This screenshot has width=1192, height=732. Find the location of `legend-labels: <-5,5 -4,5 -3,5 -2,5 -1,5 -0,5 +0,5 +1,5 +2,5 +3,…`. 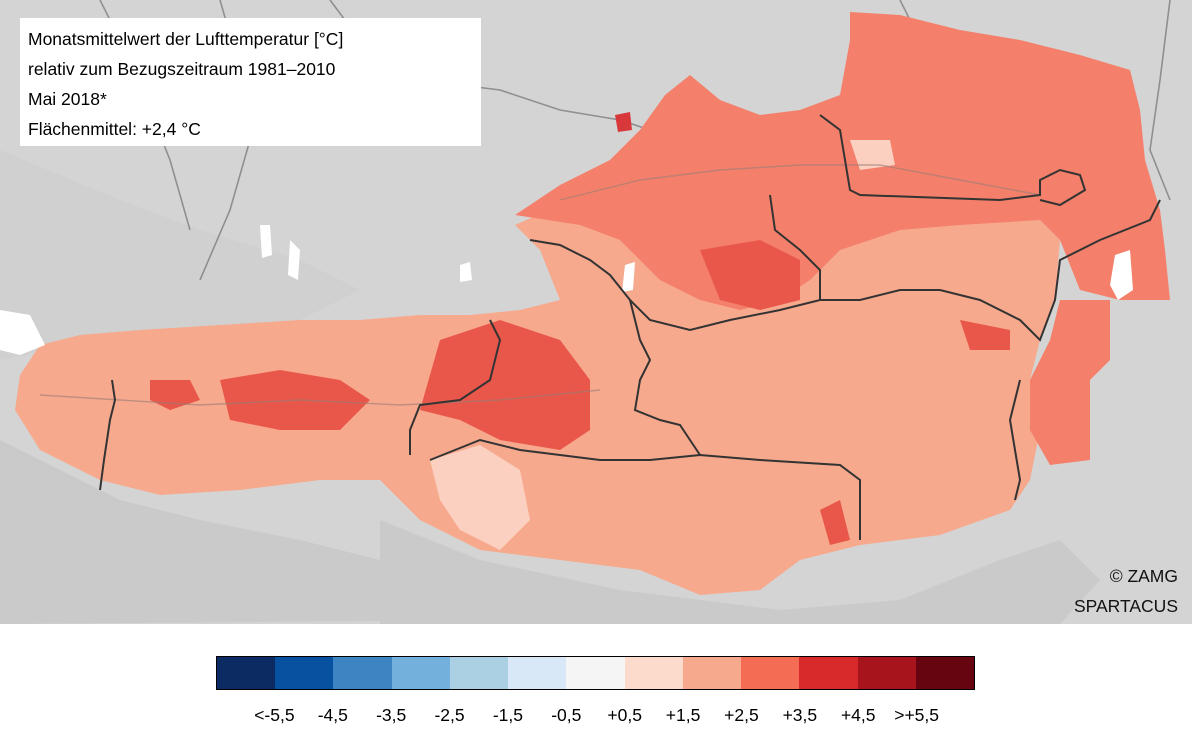

legend-labels: <-5,5 -4,5 -3,5 -2,5 -1,5 -0,5 +0,5 +1,5 +2,5 +3,… is located at coordinates (596, 716).